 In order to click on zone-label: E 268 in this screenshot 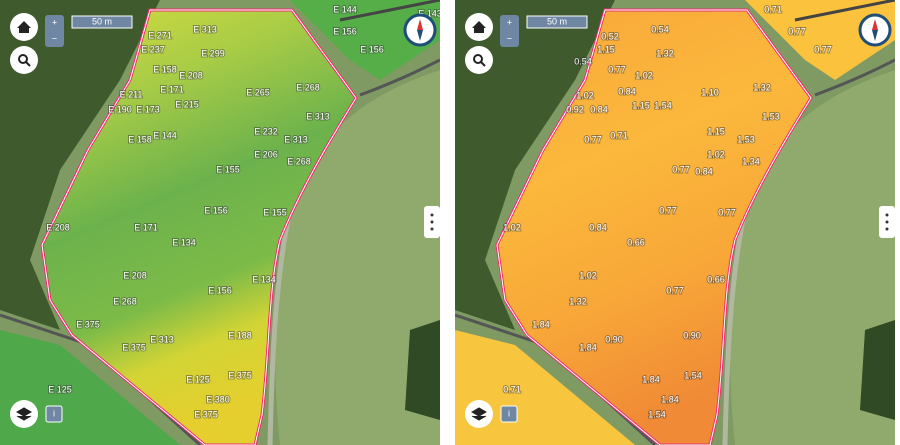, I will do `click(299, 161)`.